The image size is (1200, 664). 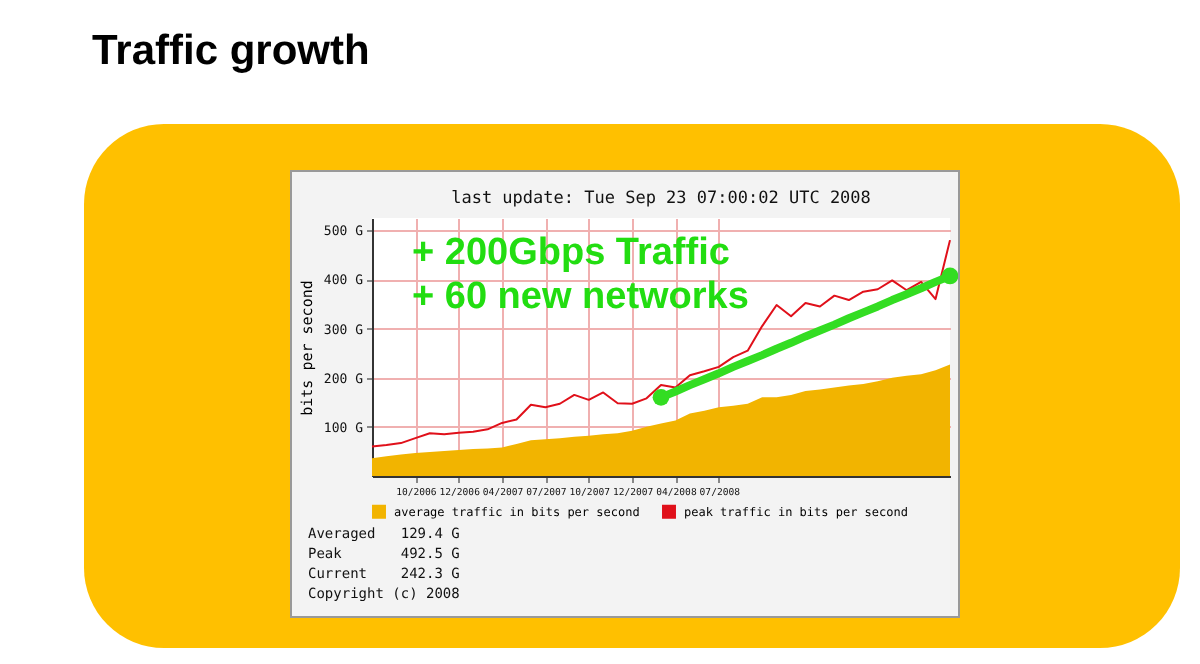 I want to click on chart-title: Traffic growth, so click(x=231, y=52).